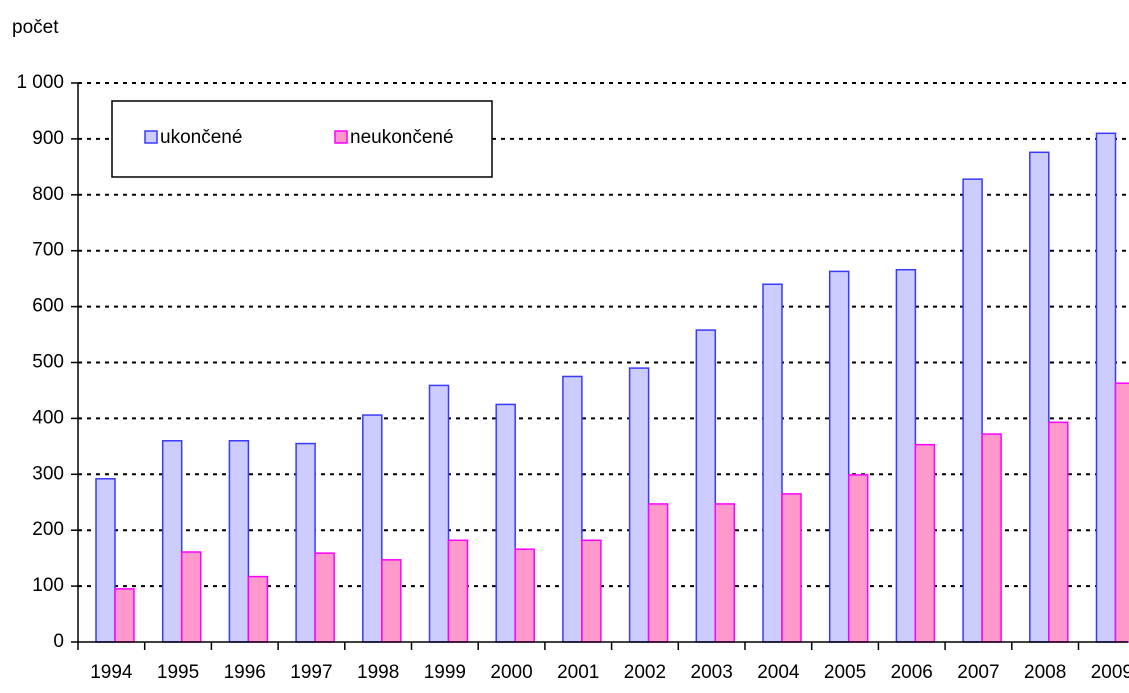 The image size is (1129, 693). Describe the element at coordinates (578, 672) in the screenshot. I see `x-tick-label: 2001` at that location.